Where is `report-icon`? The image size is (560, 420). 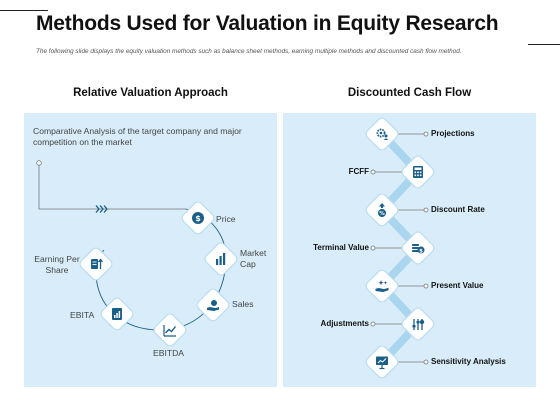 report-icon is located at coordinates (117, 314).